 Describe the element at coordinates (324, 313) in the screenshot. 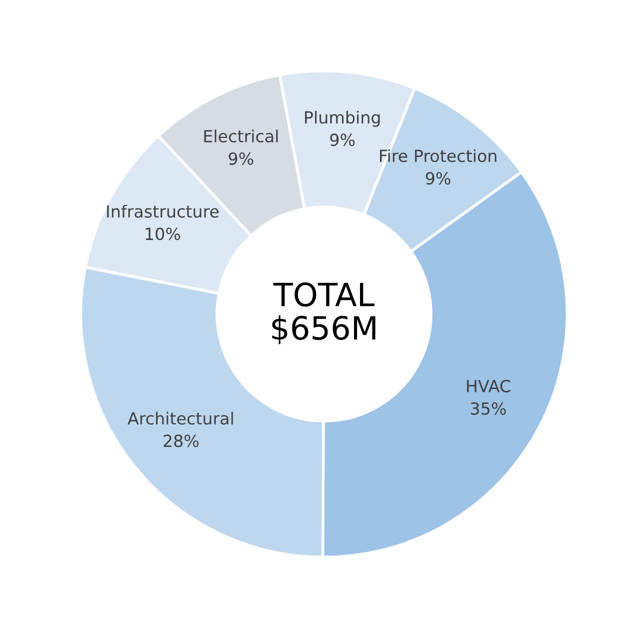

I see `text: TOTAL $656M` at that location.